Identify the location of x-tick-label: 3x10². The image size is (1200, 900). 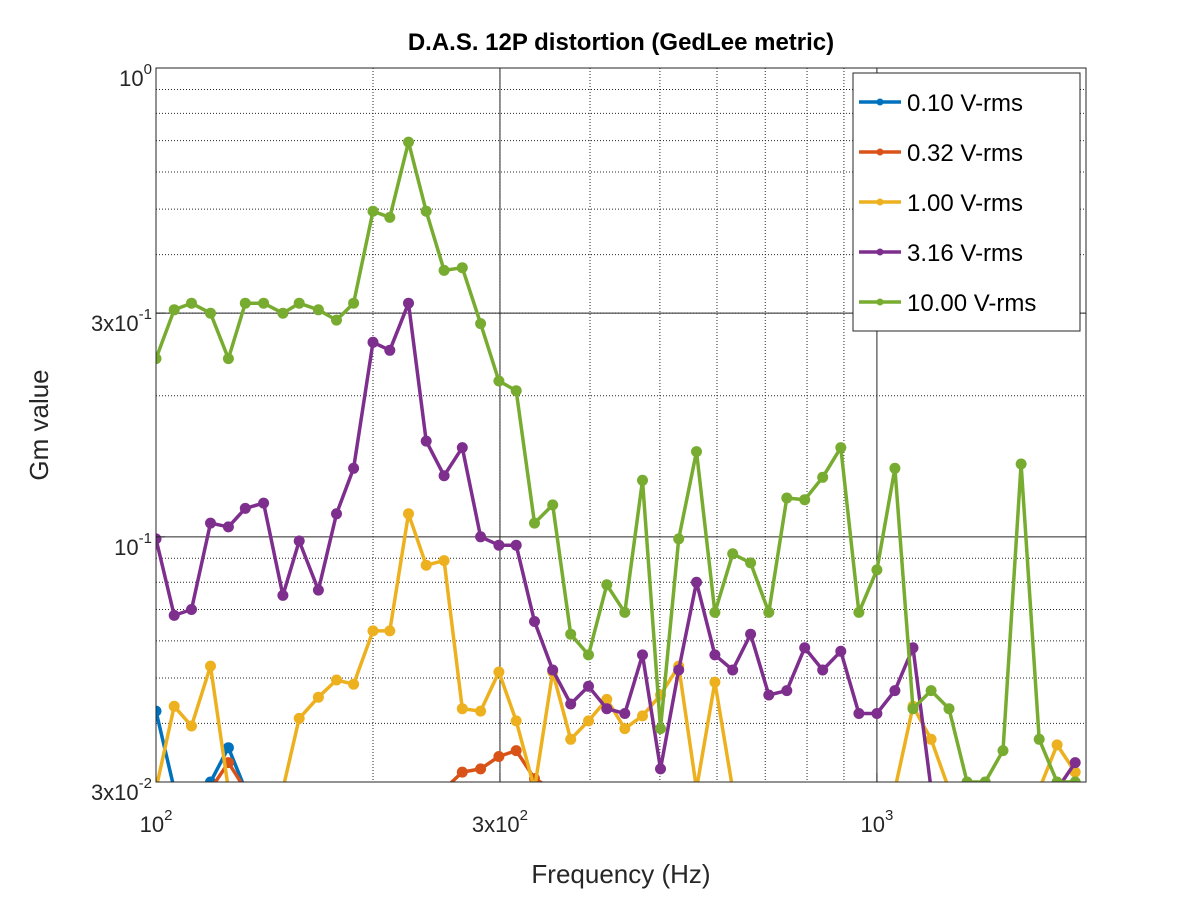
(500, 822).